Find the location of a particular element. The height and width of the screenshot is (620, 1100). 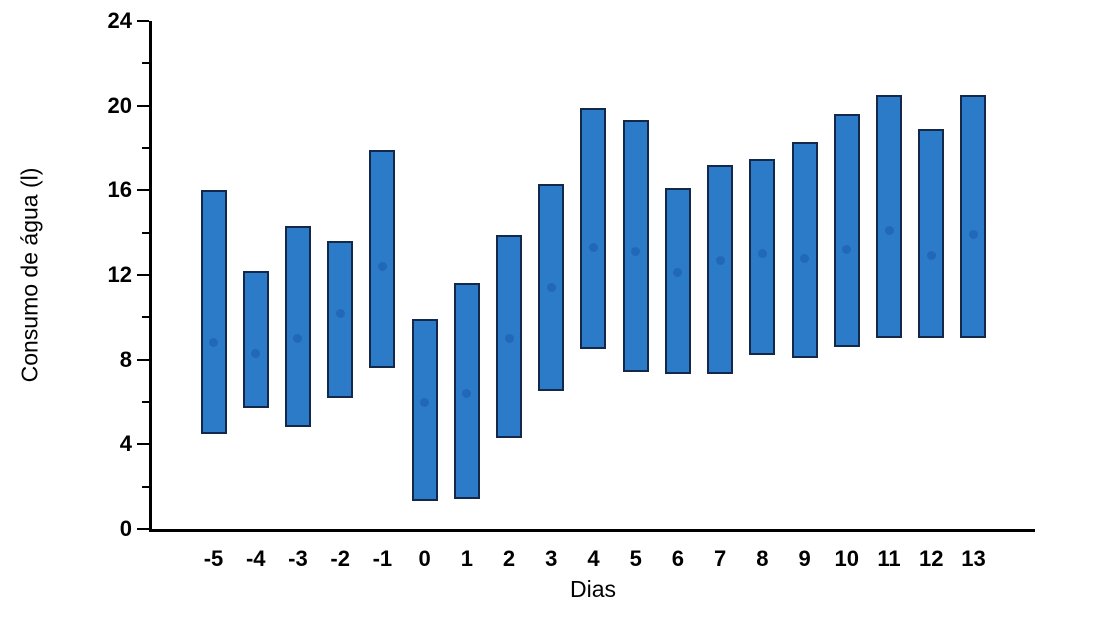

y-tick-label: 4 is located at coordinates (125, 444).